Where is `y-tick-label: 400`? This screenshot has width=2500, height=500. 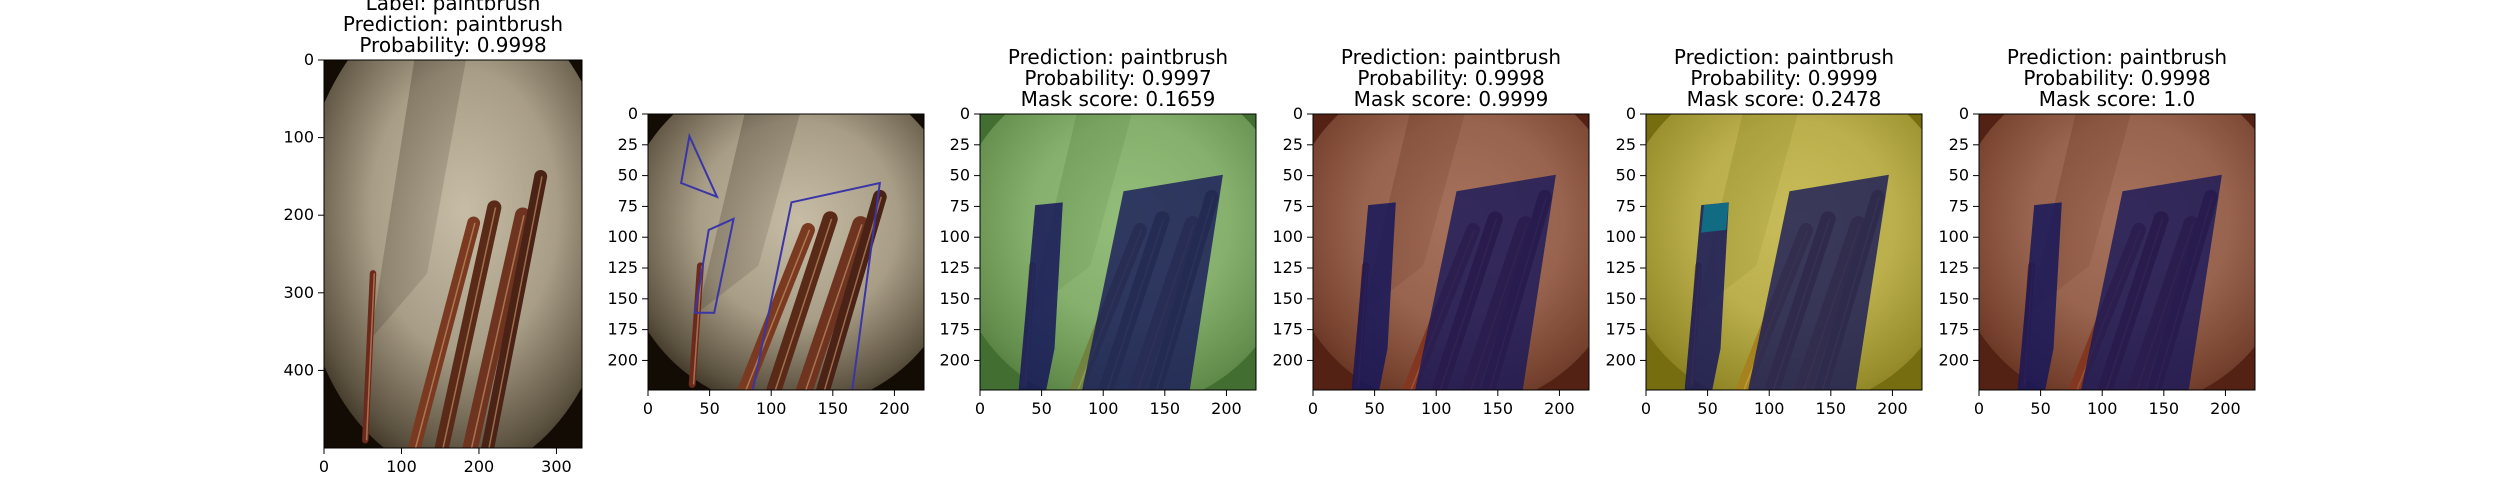
y-tick-label: 400 is located at coordinates (298, 369).